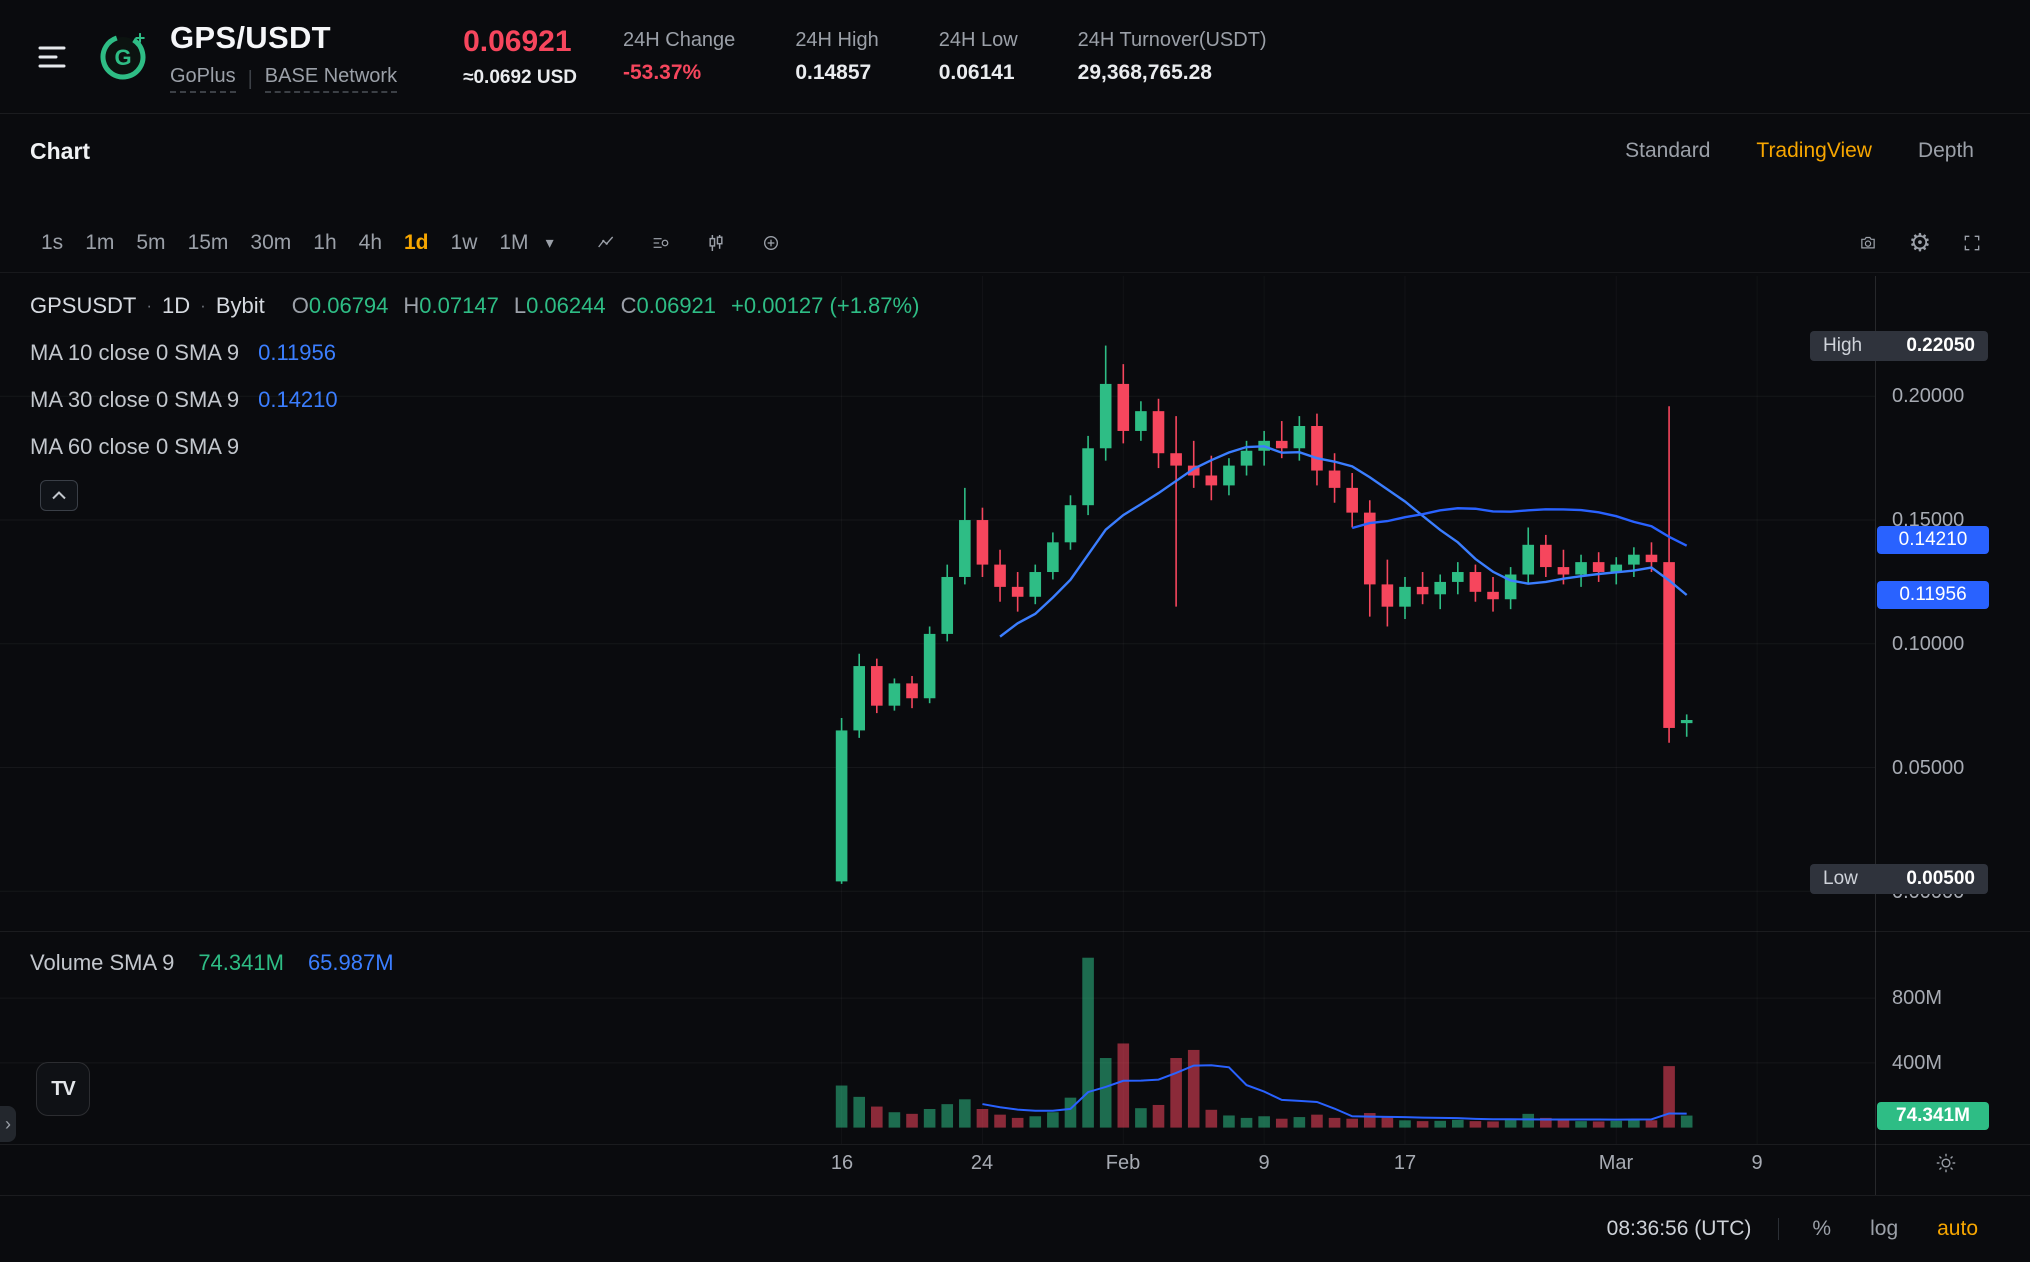  Describe the element at coordinates (1840, 878) in the screenshot. I see `low-badge-label: Low` at that location.